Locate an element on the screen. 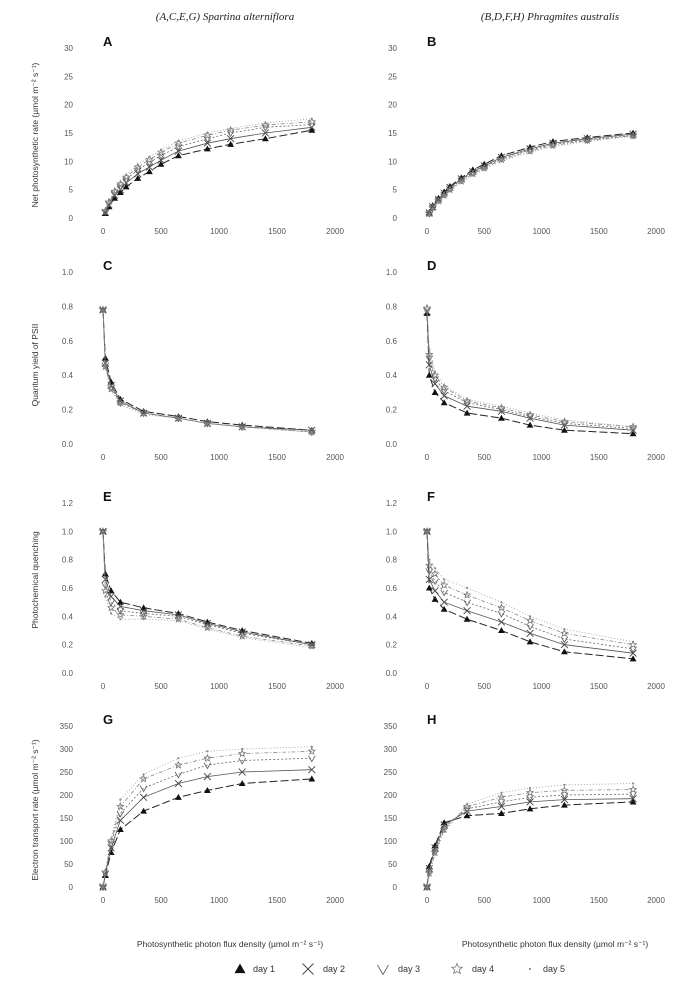  panel-G: G 0 50 100 150 200 250 300 350 0 500 1000 1500 2000 is located at coordinates (202, 808).